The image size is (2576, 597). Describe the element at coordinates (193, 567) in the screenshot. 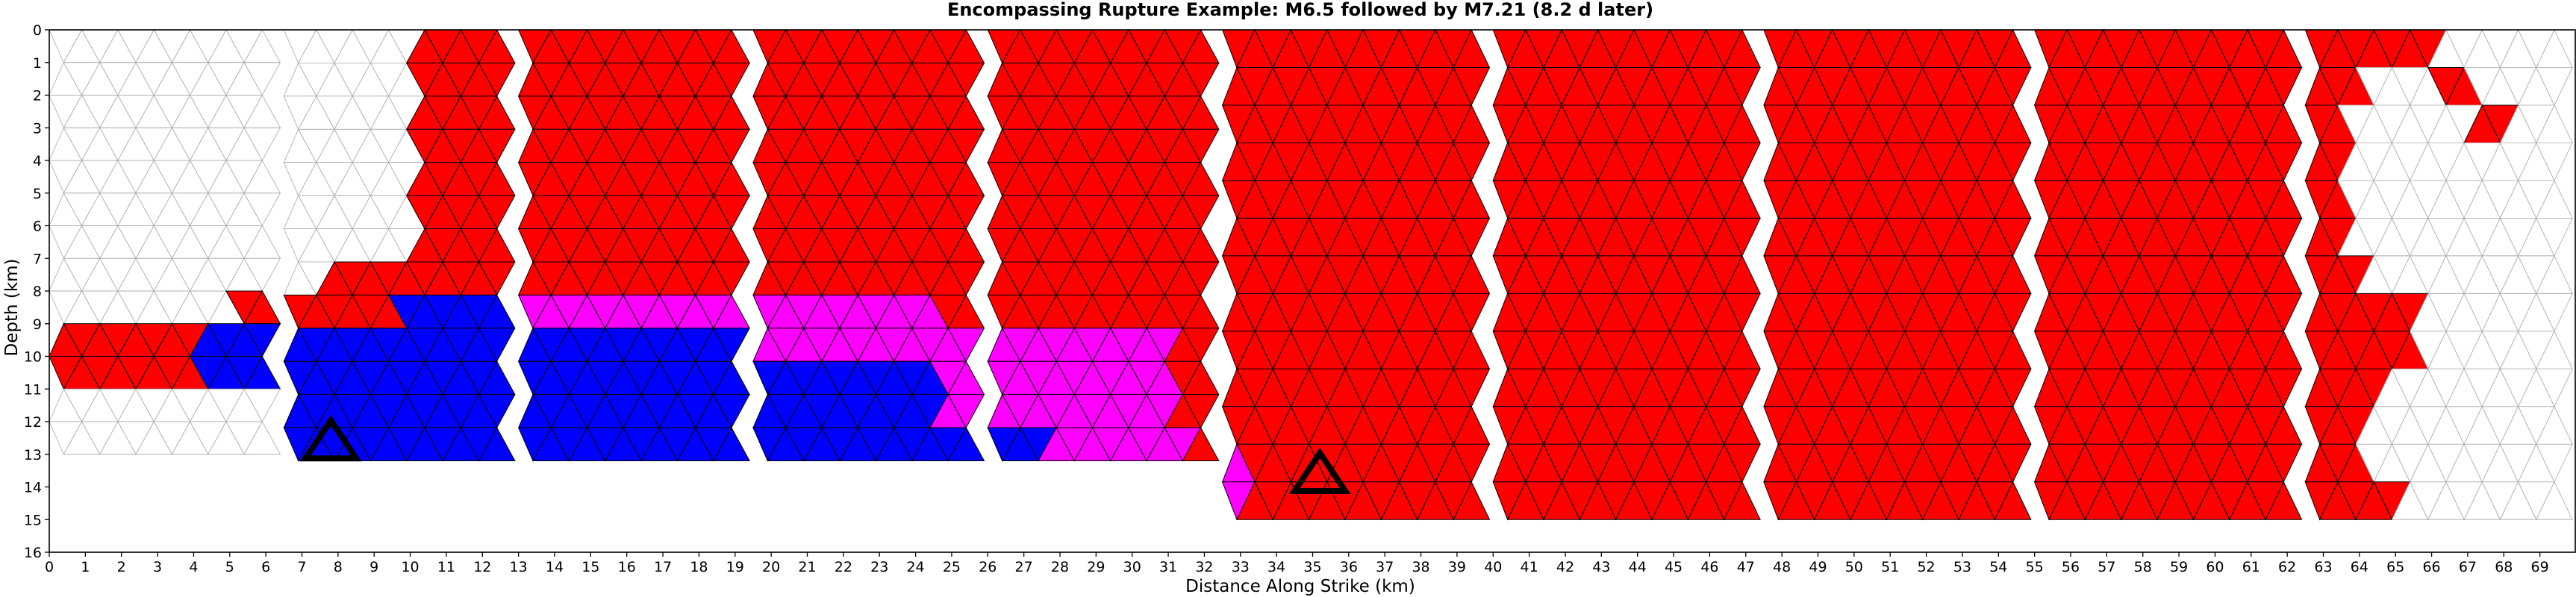

I see `x-tick-label: 4` at that location.